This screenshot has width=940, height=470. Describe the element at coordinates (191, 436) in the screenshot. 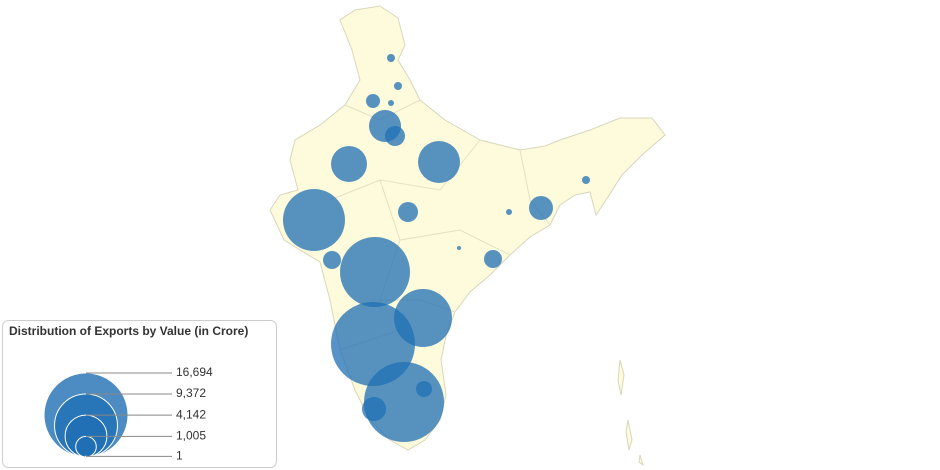

I see `legend-label: 1,005` at that location.